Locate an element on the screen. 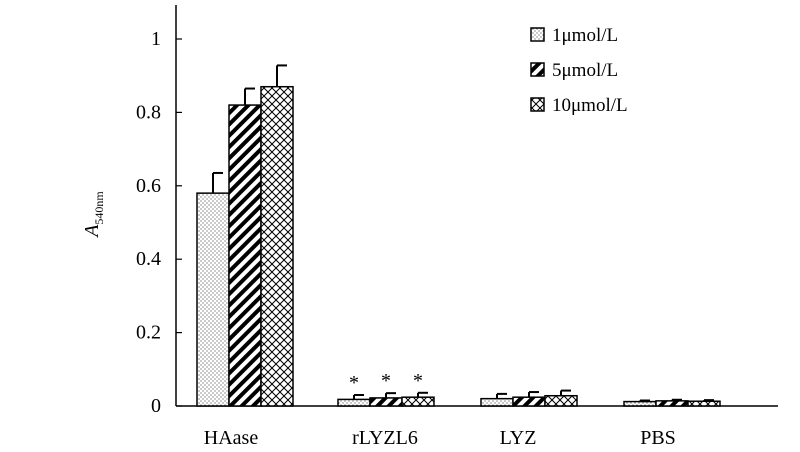 This screenshot has width=800, height=452. x-tick-label: HAase is located at coordinates (231, 438).